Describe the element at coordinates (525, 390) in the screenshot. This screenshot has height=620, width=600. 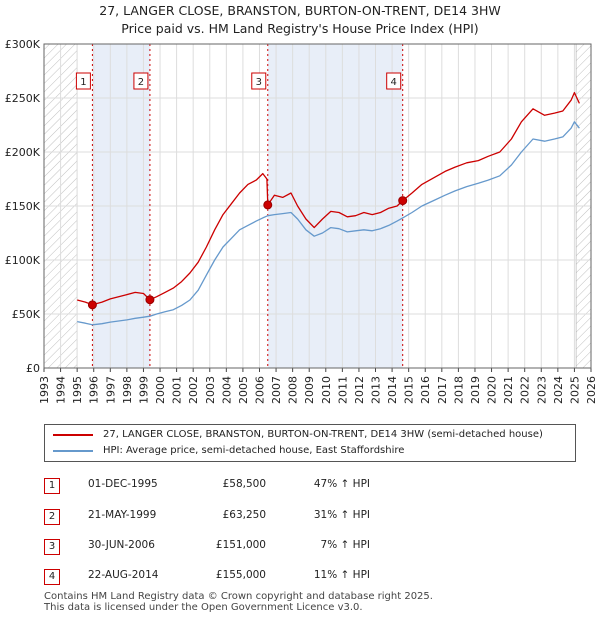
I see `x-tick-label: 2022` at that location.